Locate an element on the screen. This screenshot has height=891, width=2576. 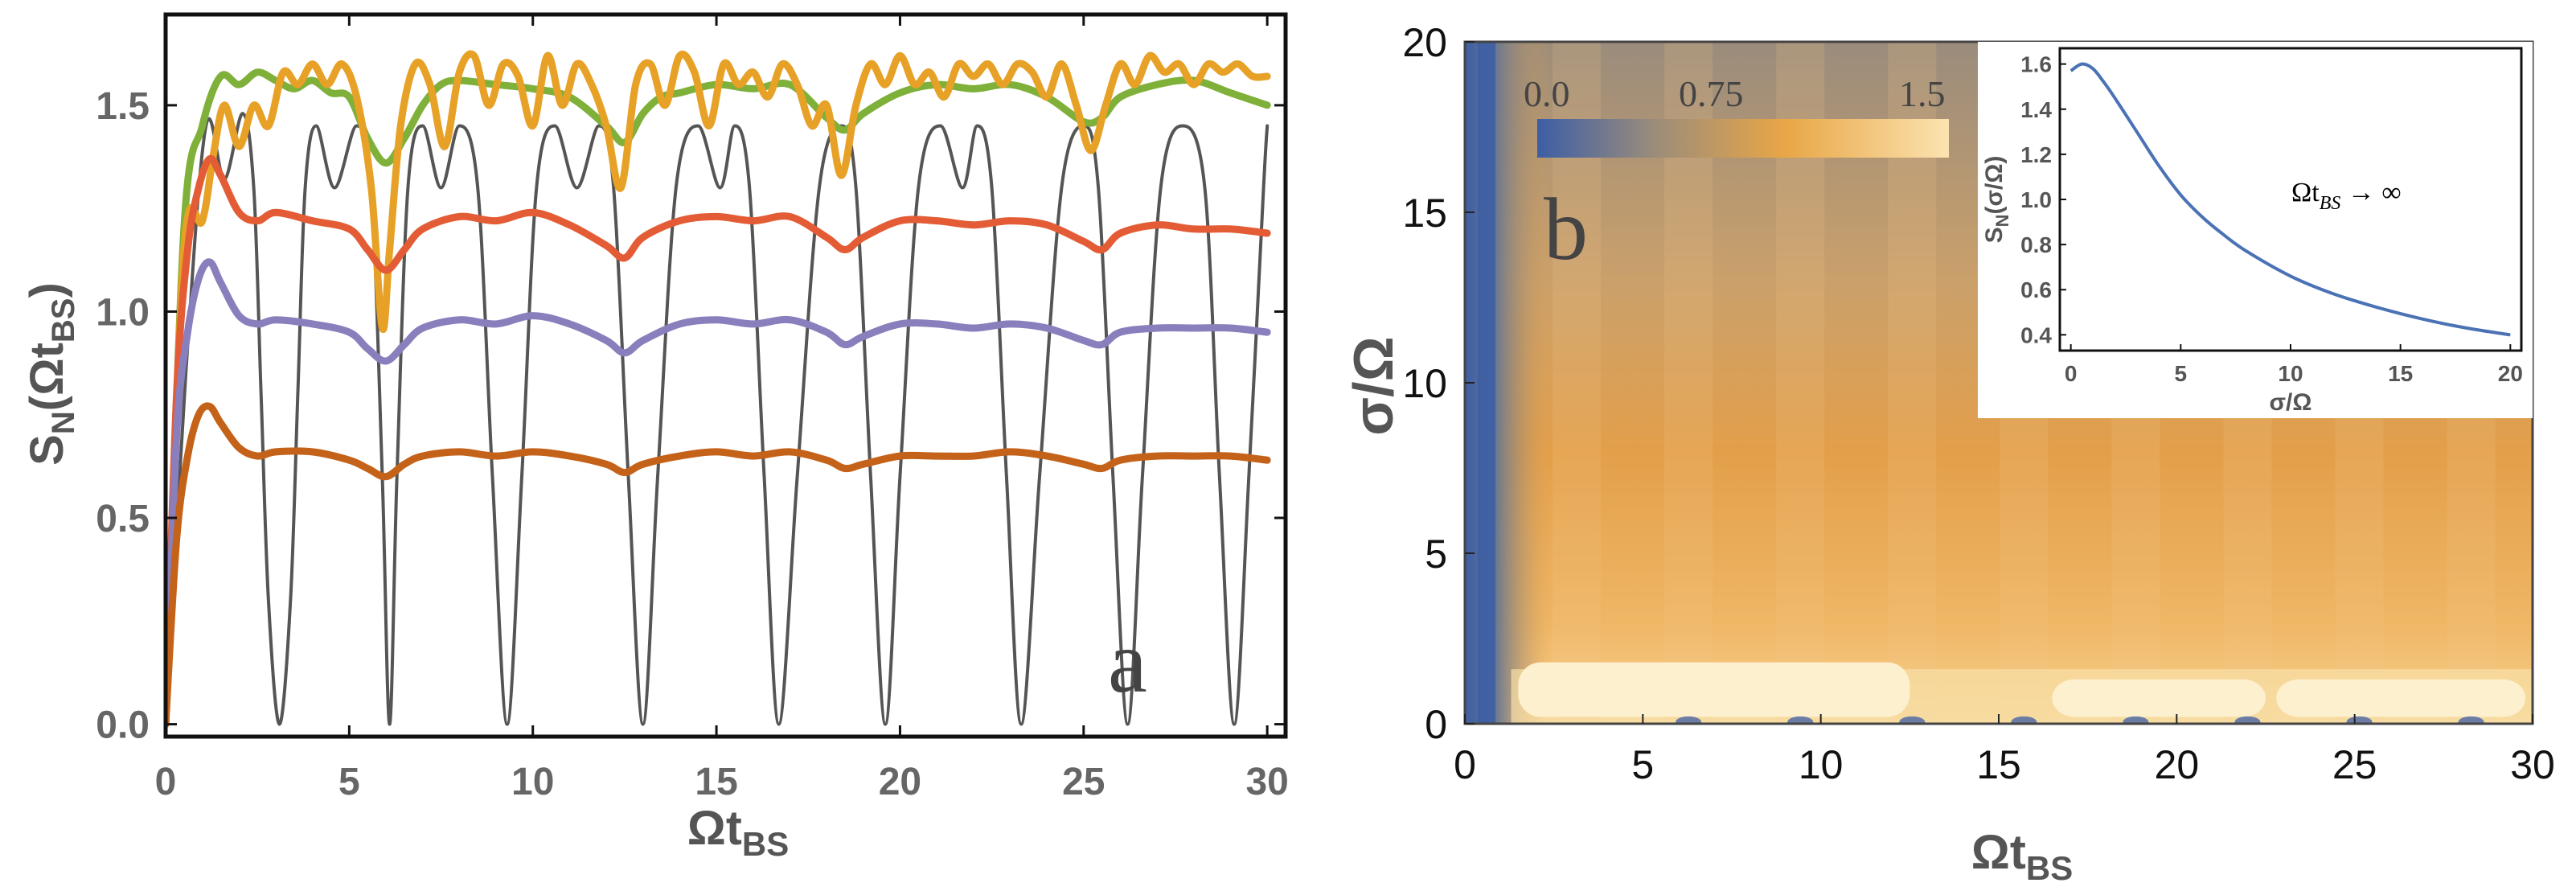
heatmap-bottom-dark-spots is located at coordinates (2080, 720).